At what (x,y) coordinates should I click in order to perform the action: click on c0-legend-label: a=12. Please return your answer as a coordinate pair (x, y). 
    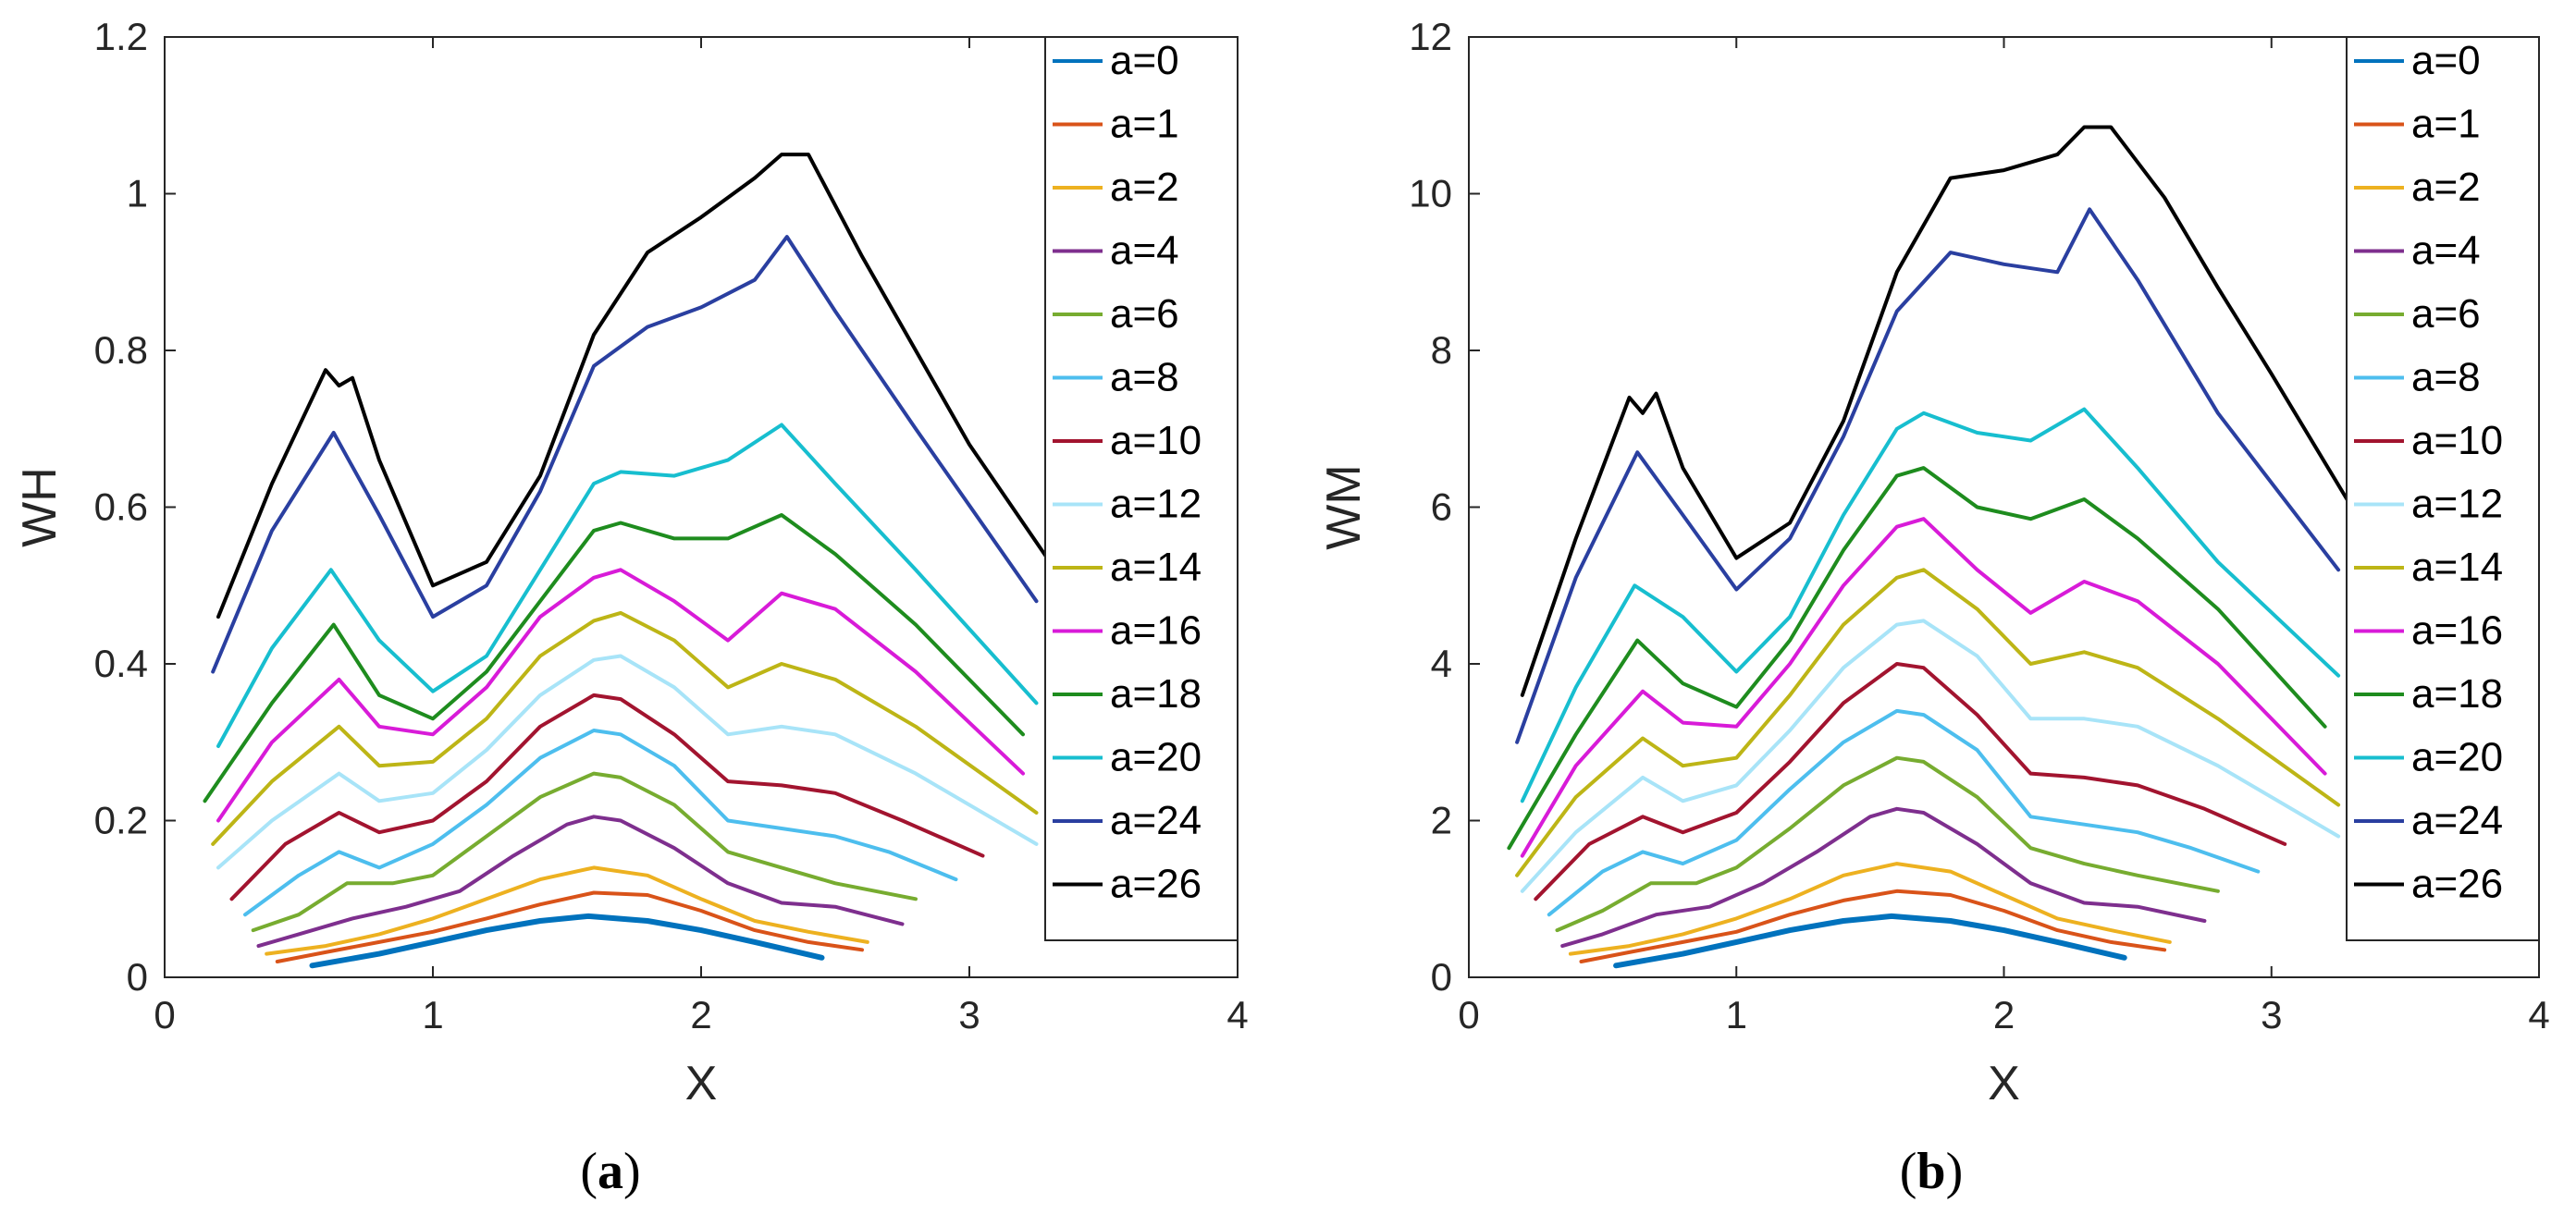
    Looking at the image, I should click on (1156, 504).